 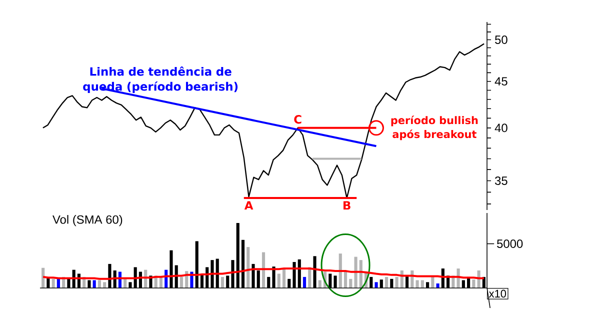 What do you see at coordinates (298, 119) in the screenshot?
I see `annotation: C` at bounding box center [298, 119].